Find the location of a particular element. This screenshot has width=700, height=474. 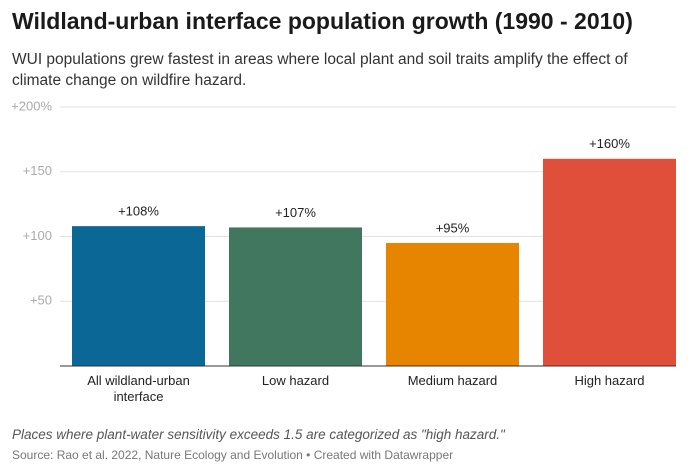

x-tick-label: All wildland-urban interface is located at coordinates (138, 388).